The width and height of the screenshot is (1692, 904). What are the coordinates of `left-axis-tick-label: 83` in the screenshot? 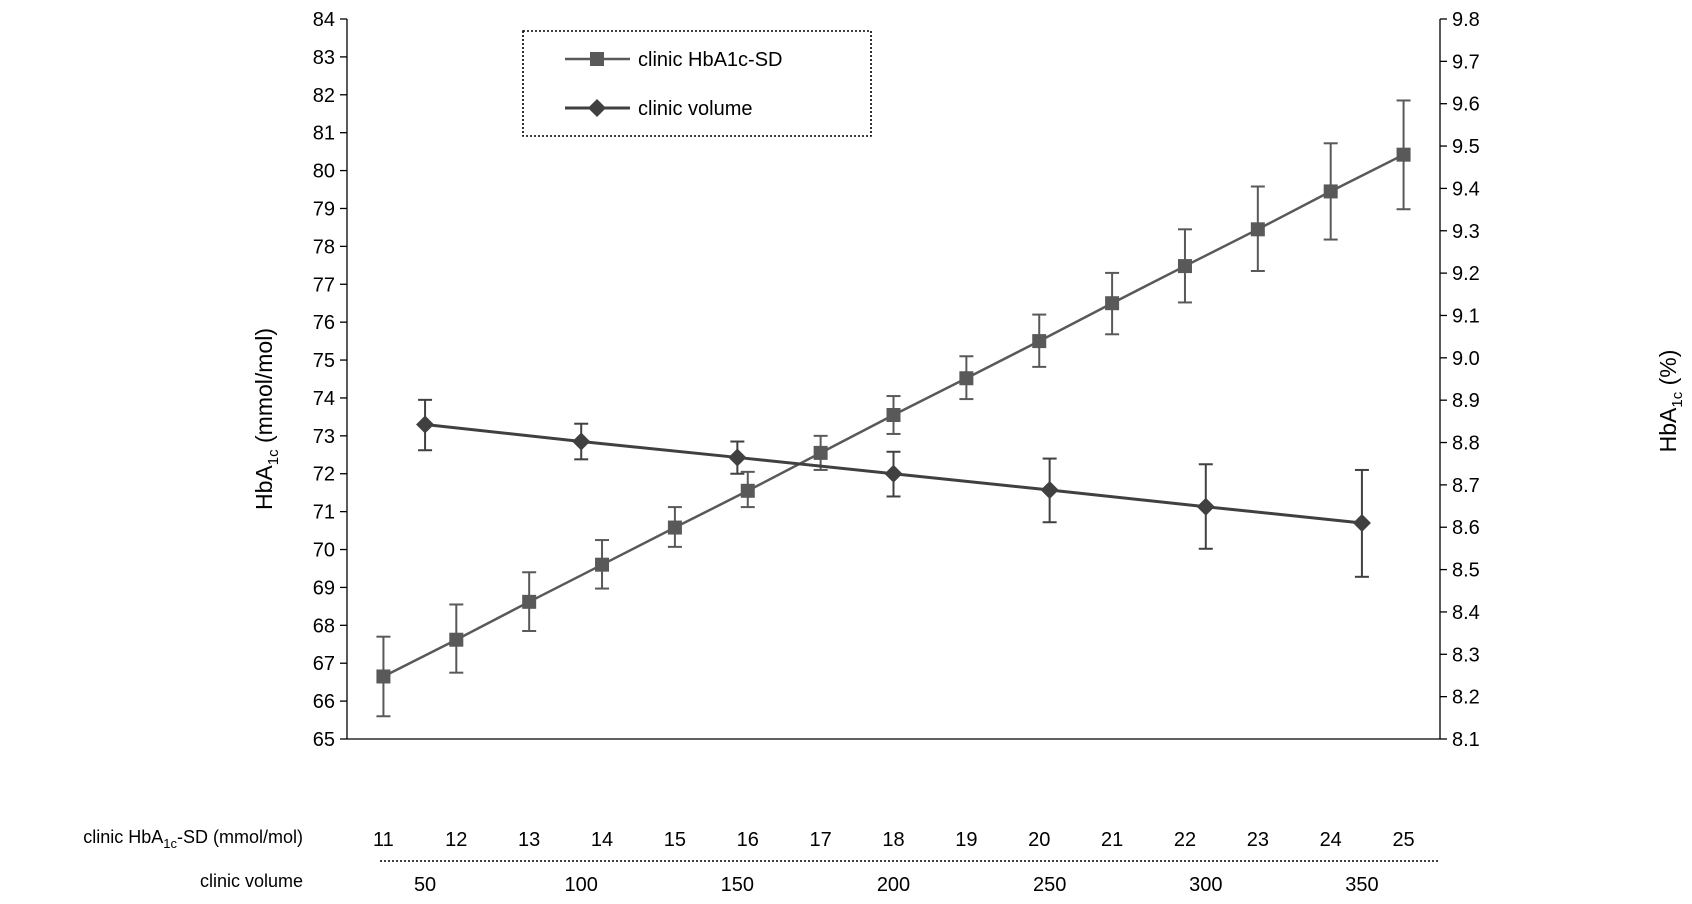 It's located at (324, 58).